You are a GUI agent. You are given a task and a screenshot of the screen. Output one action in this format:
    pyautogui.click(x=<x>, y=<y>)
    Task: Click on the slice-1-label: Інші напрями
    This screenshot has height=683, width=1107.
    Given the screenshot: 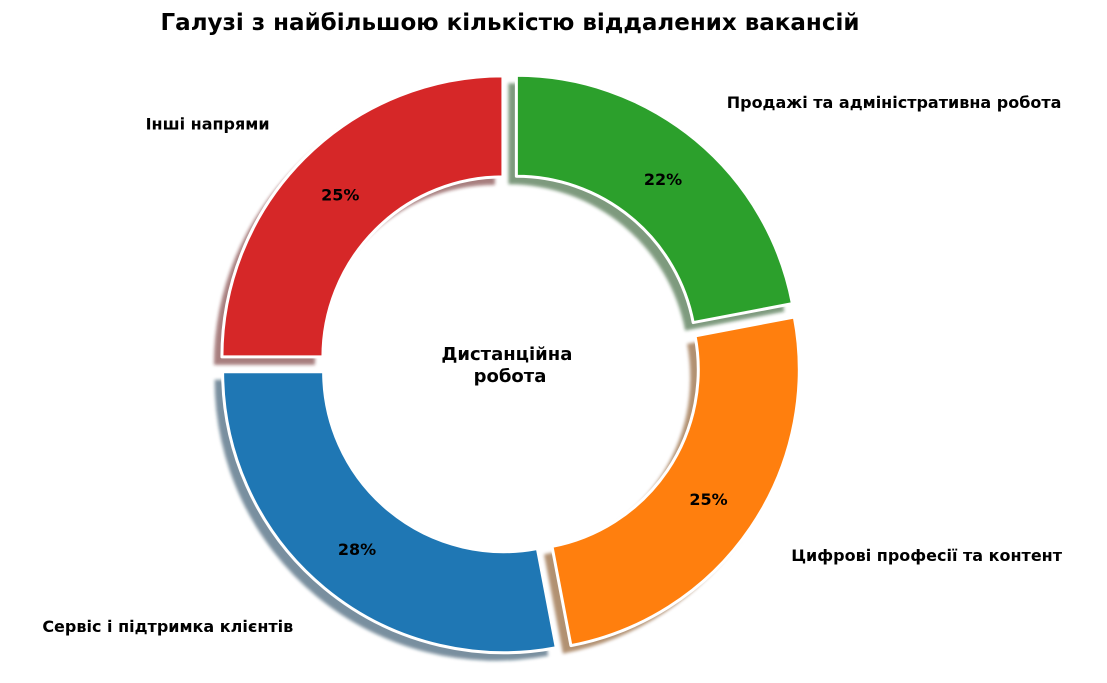 What is the action you would take?
    pyautogui.click(x=208, y=124)
    